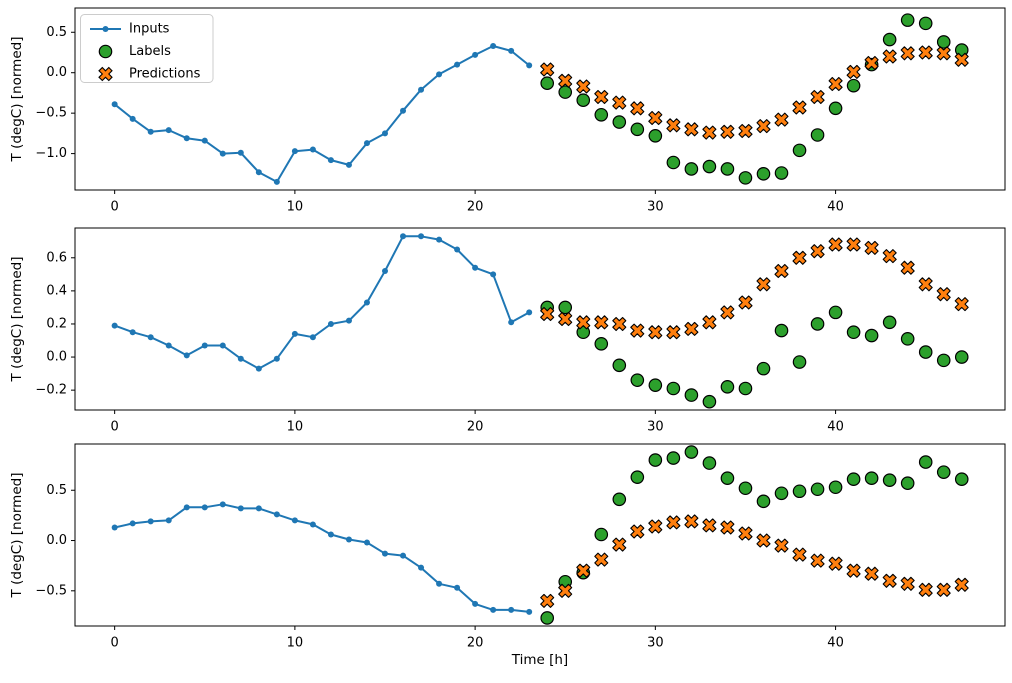  Describe the element at coordinates (17, 536) in the screenshot. I see `y-axis-label: T (degC) [normed]` at that location.